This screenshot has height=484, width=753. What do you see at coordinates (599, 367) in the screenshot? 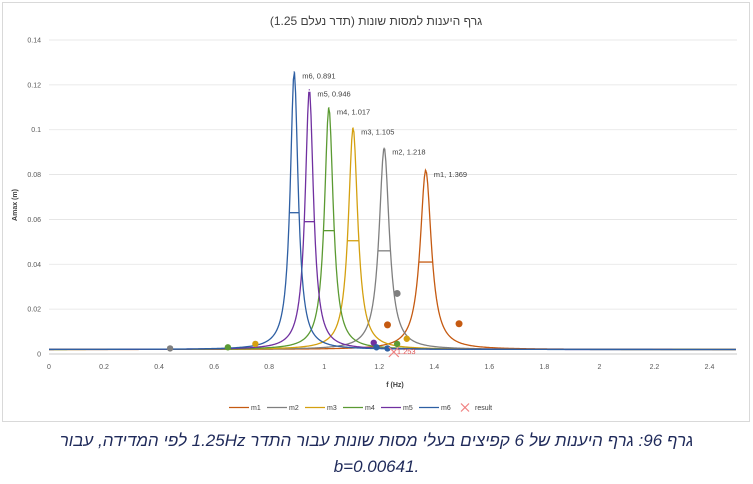
I see `x-tick-label: 2` at bounding box center [599, 367].